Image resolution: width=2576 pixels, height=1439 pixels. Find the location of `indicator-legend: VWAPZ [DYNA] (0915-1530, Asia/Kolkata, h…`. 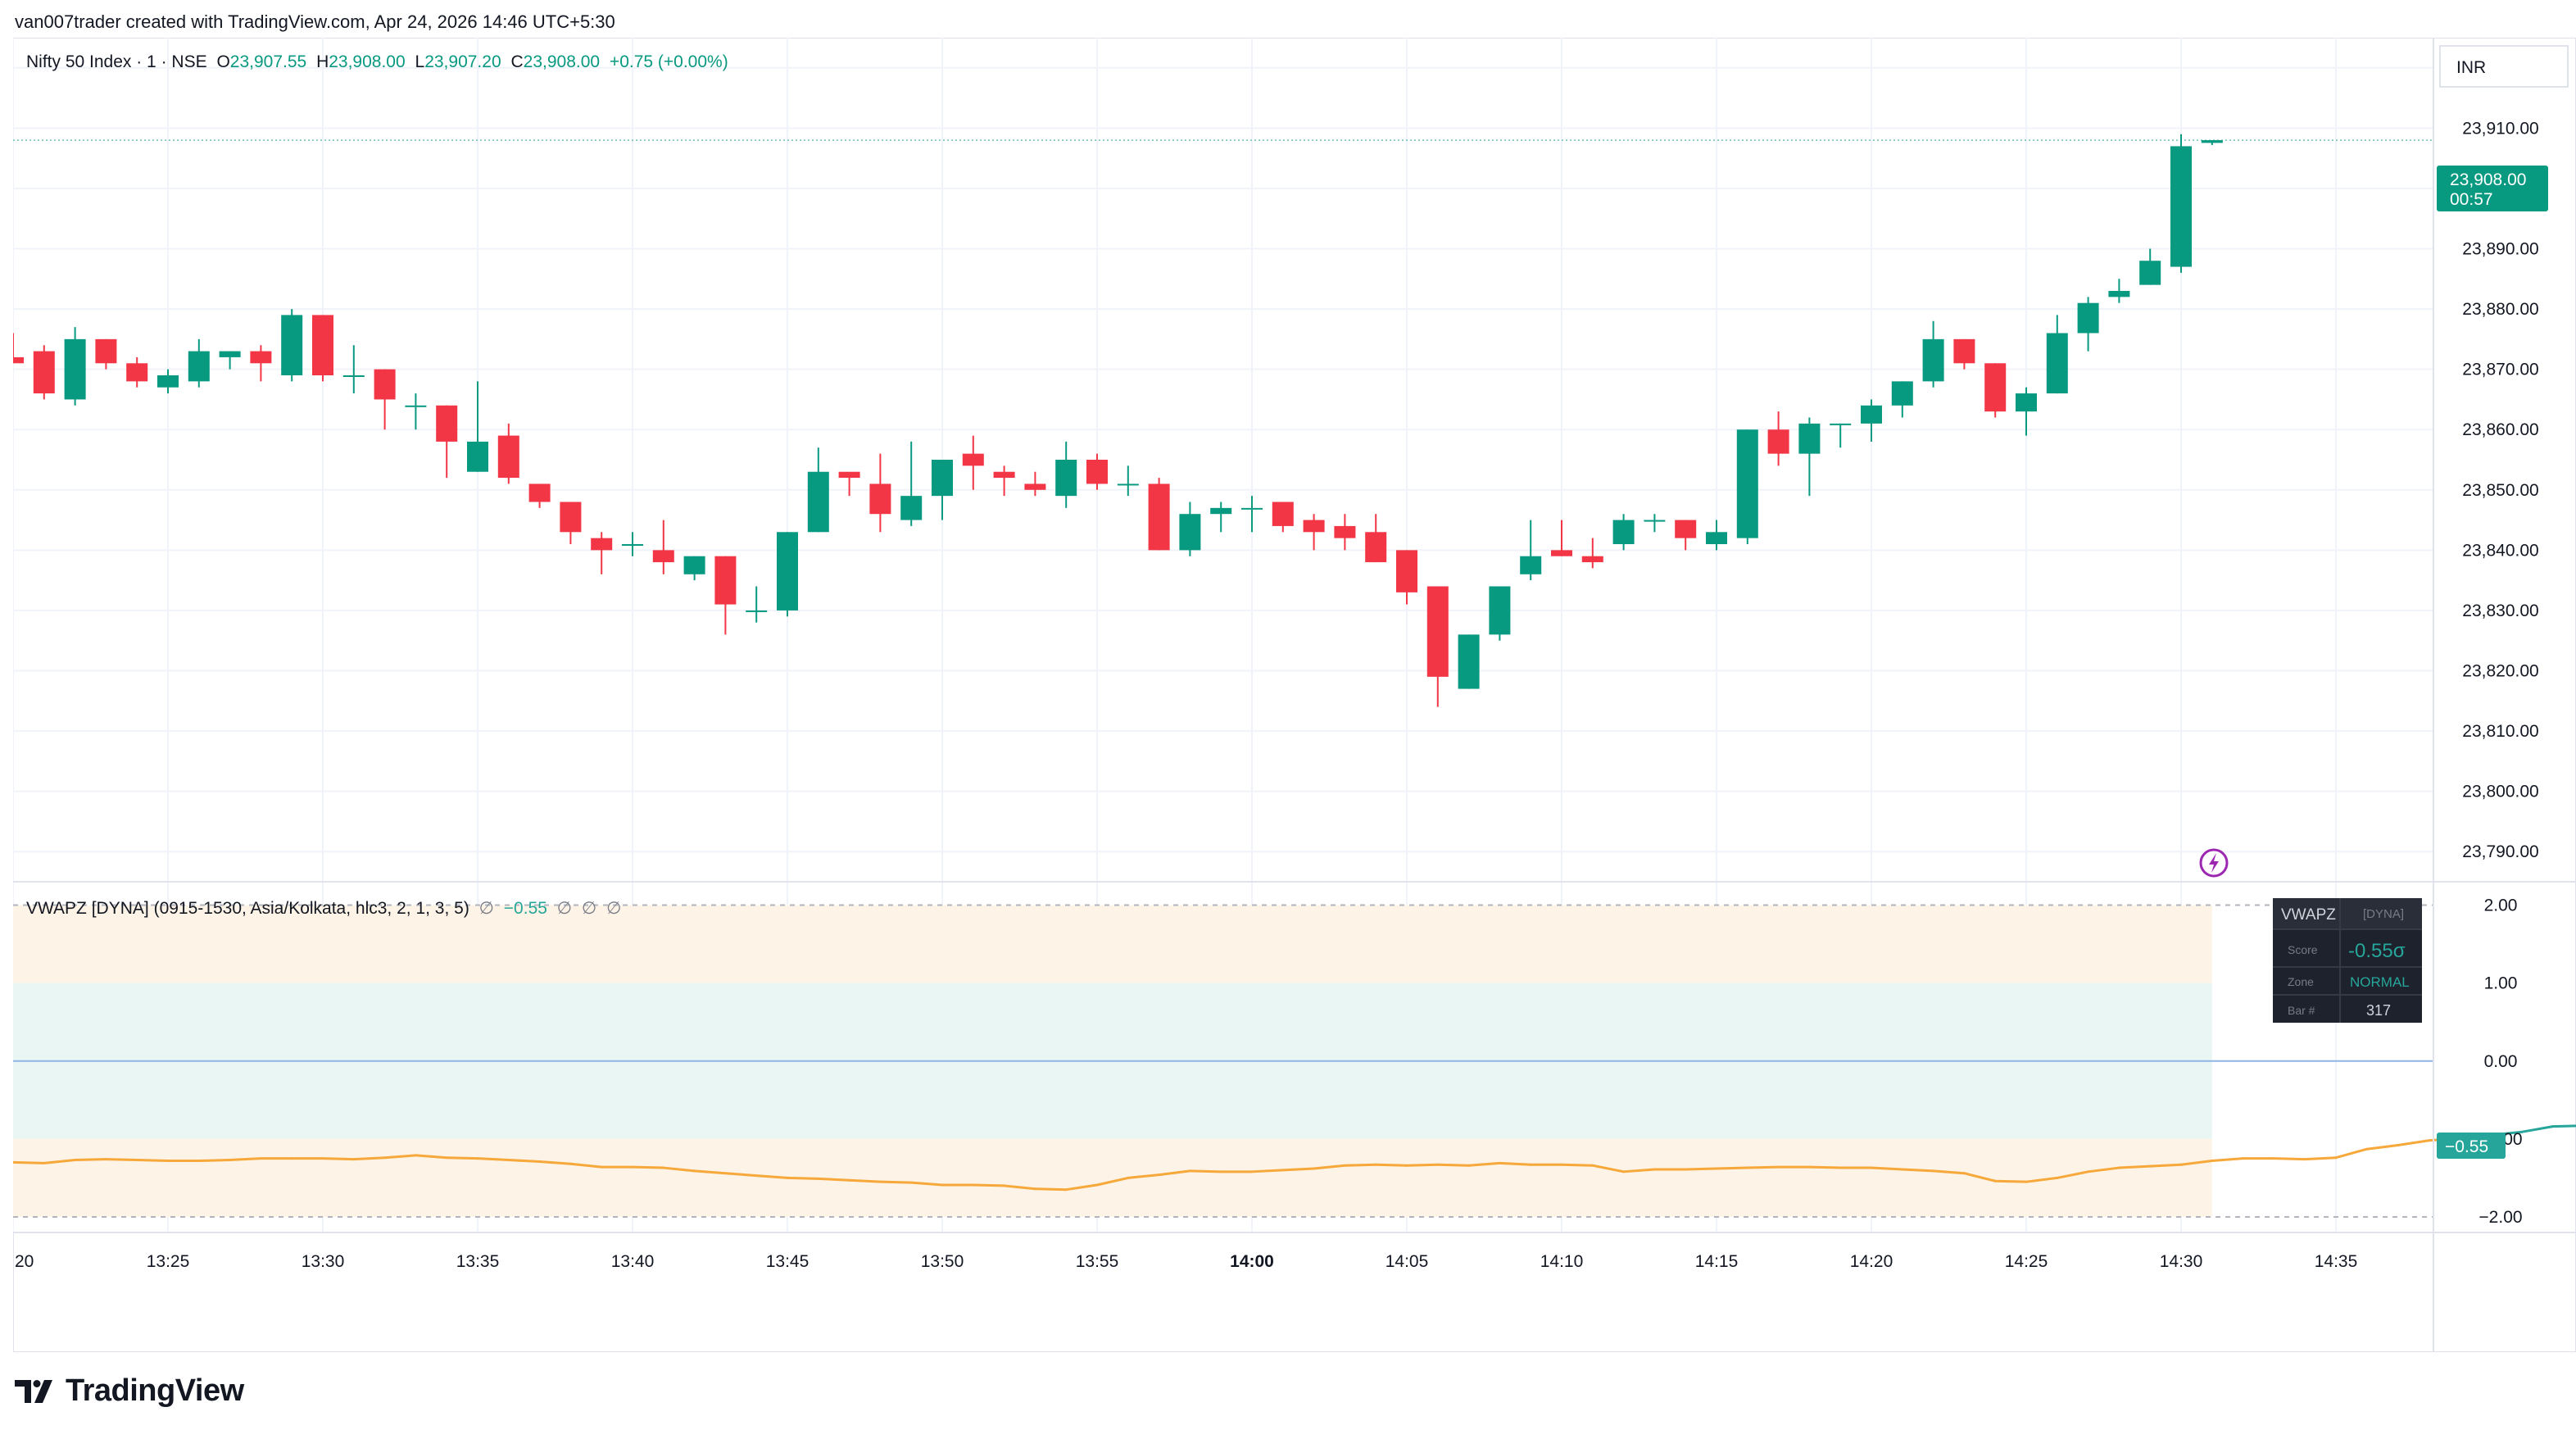

indicator-legend: VWAPZ [DYNA] (0915-1530, Asia/Kolkata, h… is located at coordinates (326, 908).